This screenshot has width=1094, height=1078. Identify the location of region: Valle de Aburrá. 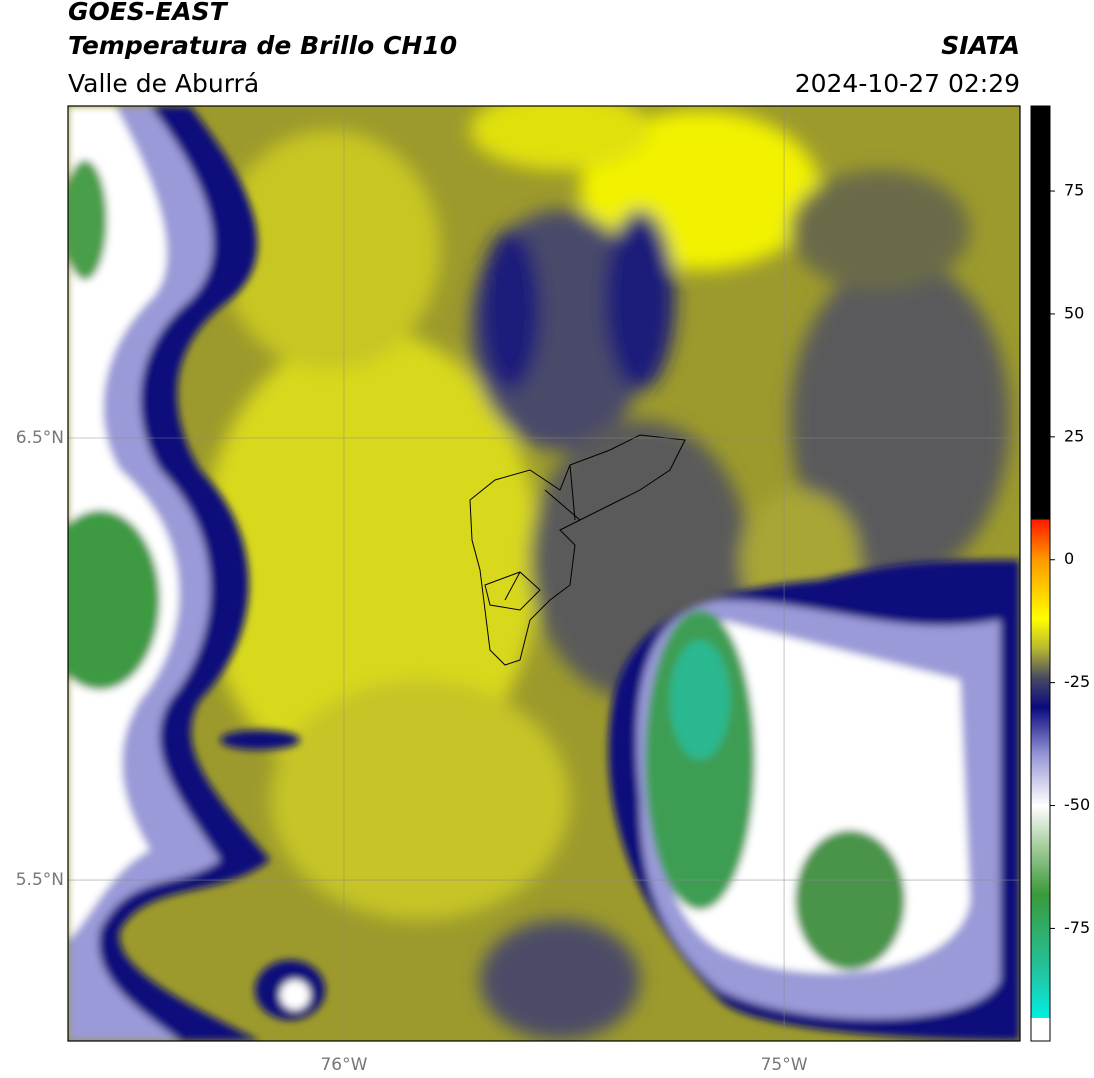
(163, 83).